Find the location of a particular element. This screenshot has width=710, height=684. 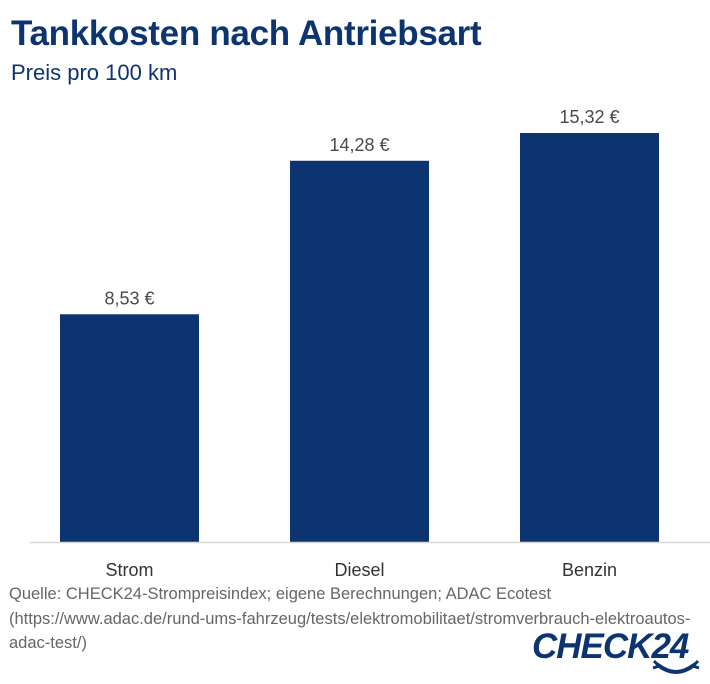

chart-title: Tankkosten nach Antriebsart is located at coordinates (246, 33).